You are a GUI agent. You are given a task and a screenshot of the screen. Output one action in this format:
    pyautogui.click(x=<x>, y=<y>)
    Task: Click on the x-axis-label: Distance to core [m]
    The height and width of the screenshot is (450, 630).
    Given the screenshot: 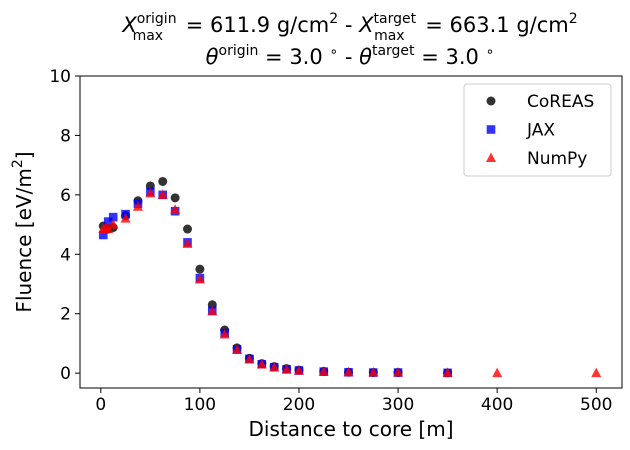 What is the action you would take?
    pyautogui.click(x=350, y=429)
    